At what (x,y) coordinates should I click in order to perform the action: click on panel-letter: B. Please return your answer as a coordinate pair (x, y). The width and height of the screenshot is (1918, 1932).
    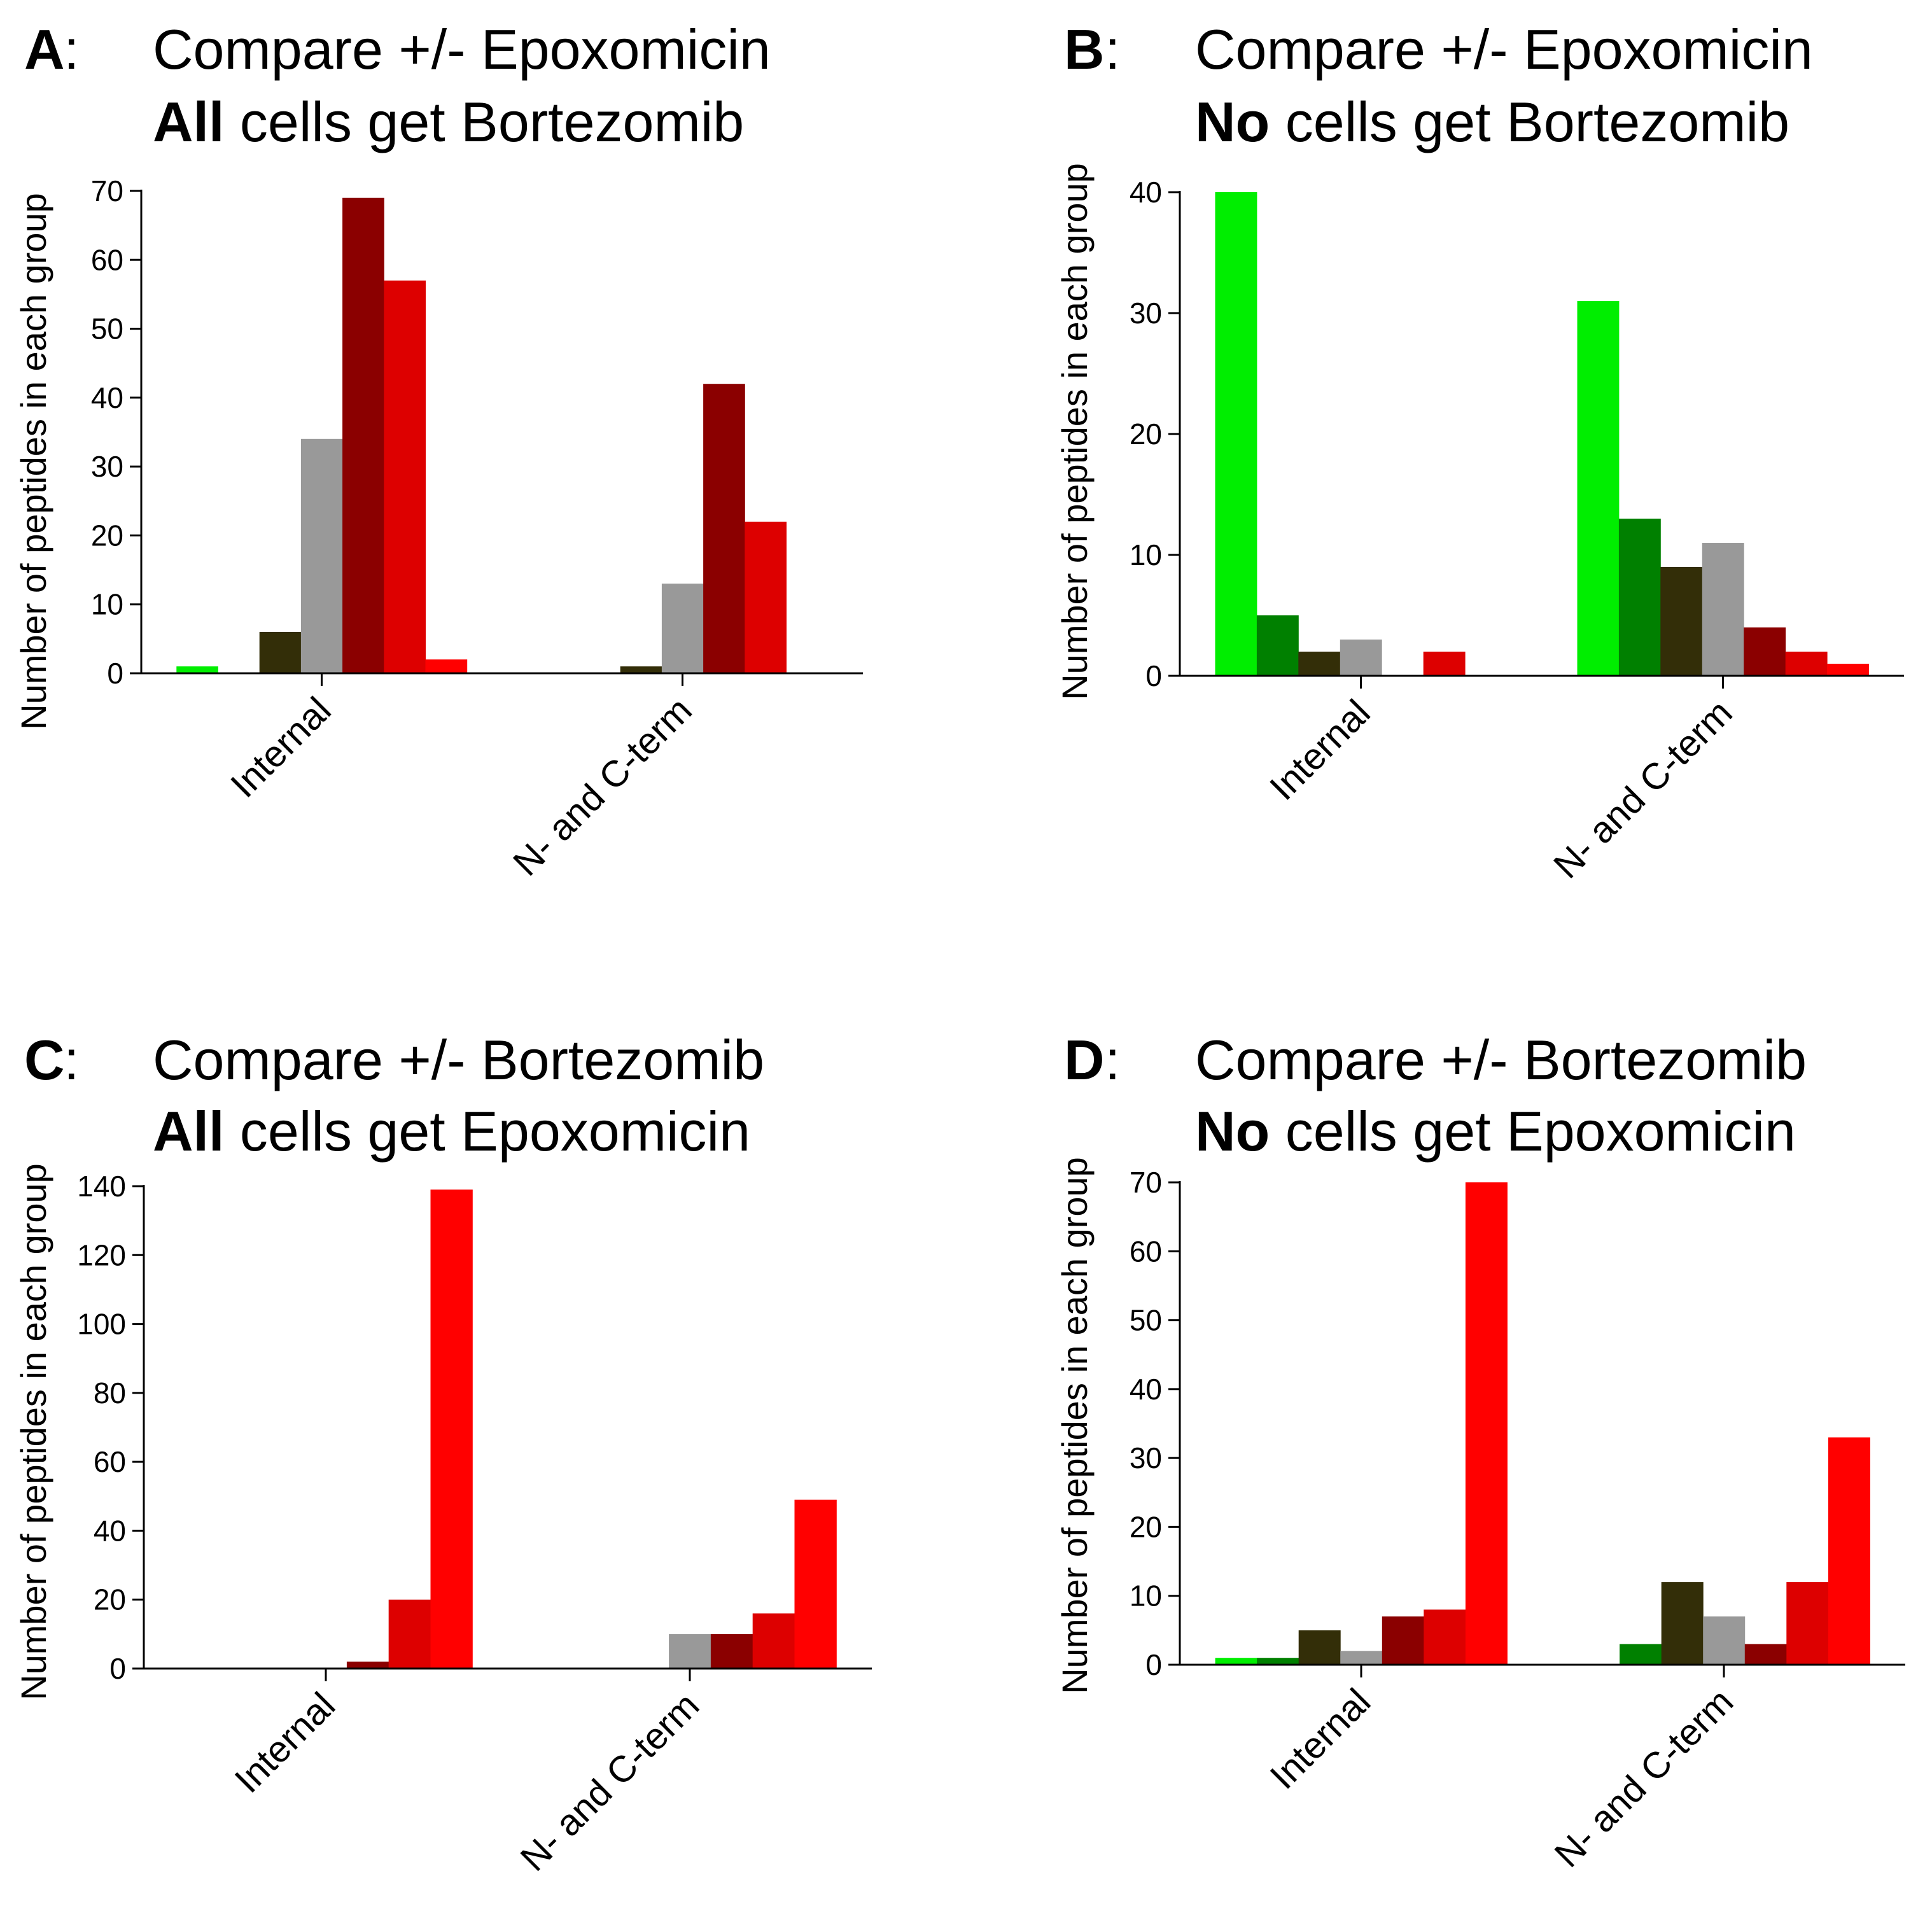
    Looking at the image, I should click on (1084, 49).